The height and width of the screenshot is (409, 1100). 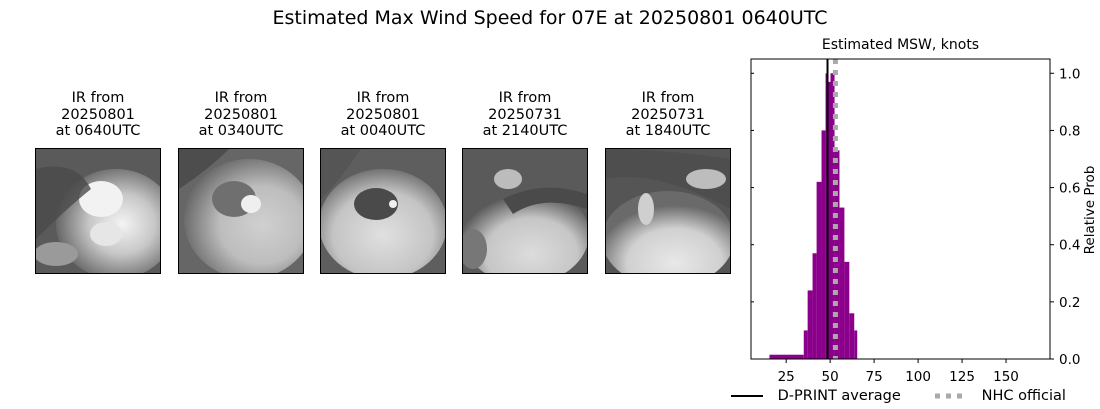 I want to click on ir-title-time: at 0340UTC, so click(x=241, y=131).